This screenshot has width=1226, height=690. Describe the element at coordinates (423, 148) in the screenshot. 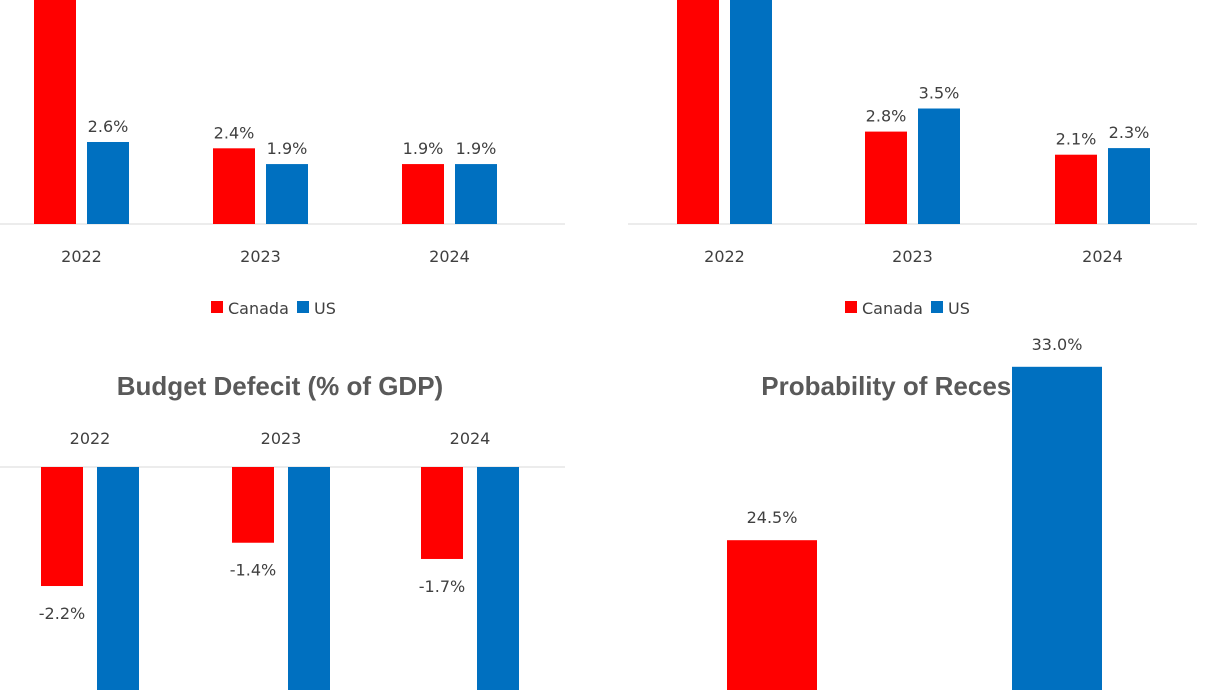

I see `data-label-bar-canada-2024: 1.9%` at that location.